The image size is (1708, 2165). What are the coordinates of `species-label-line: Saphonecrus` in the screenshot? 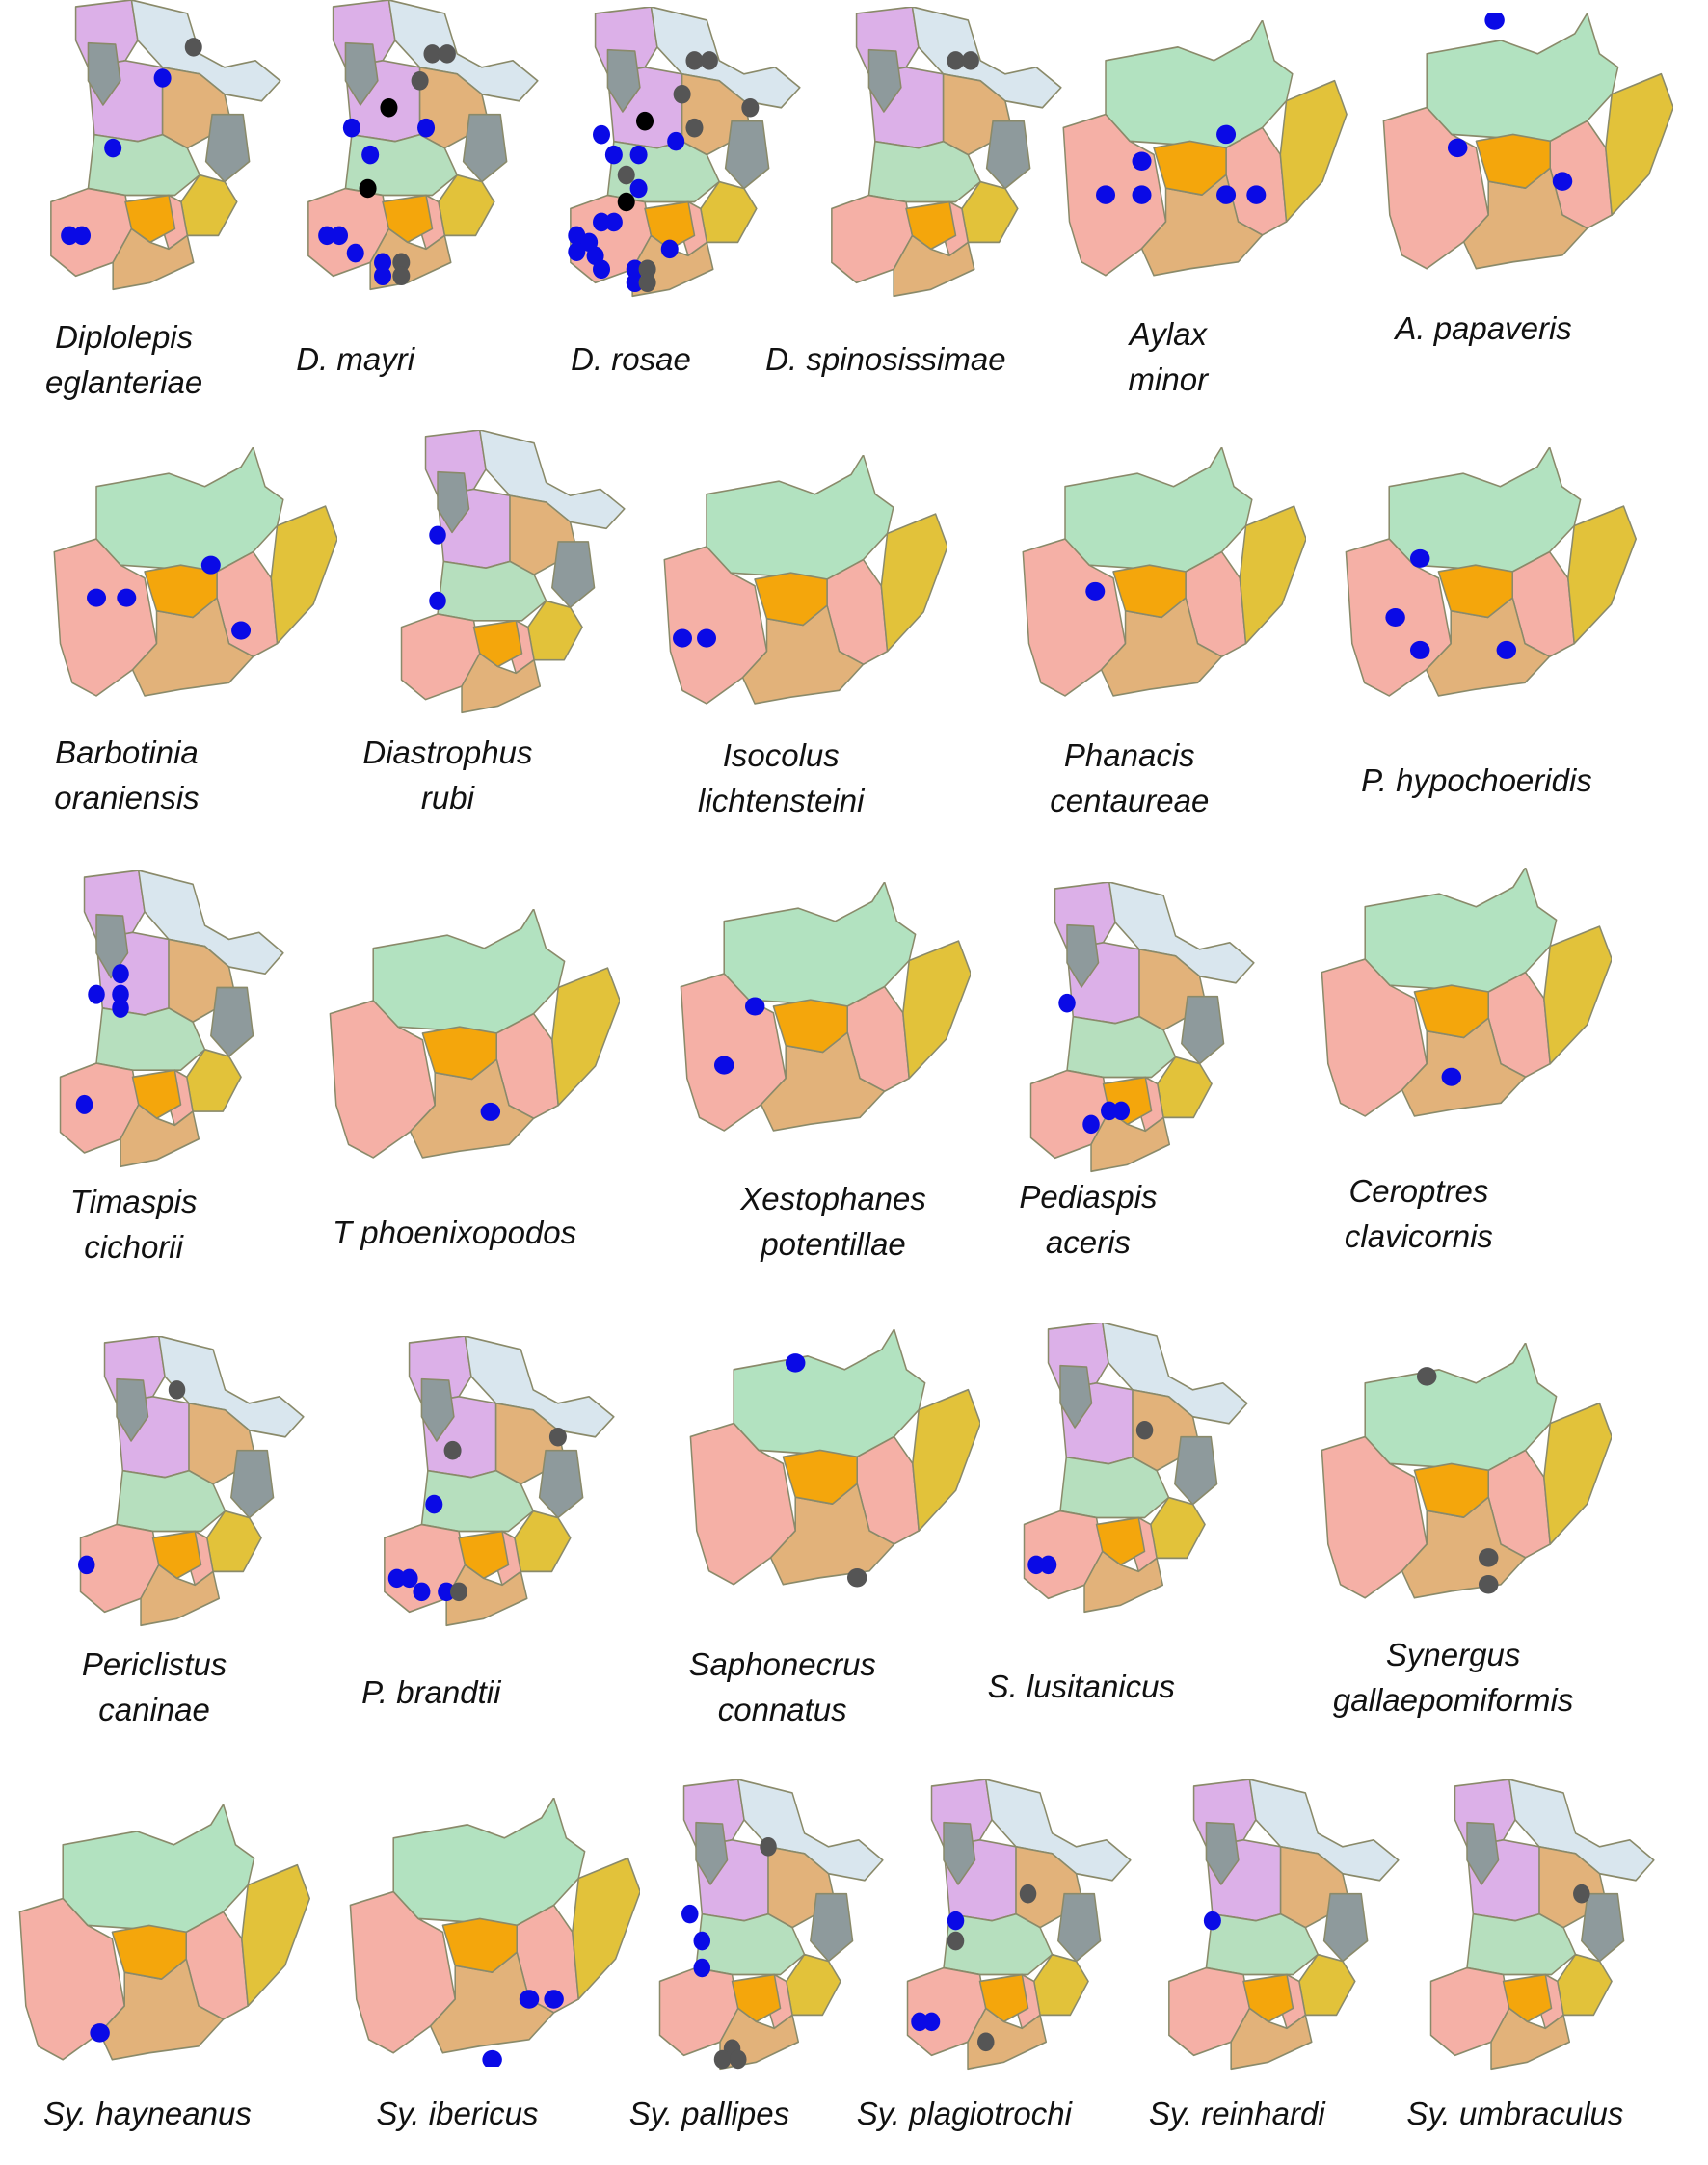 It's located at (782, 1664).